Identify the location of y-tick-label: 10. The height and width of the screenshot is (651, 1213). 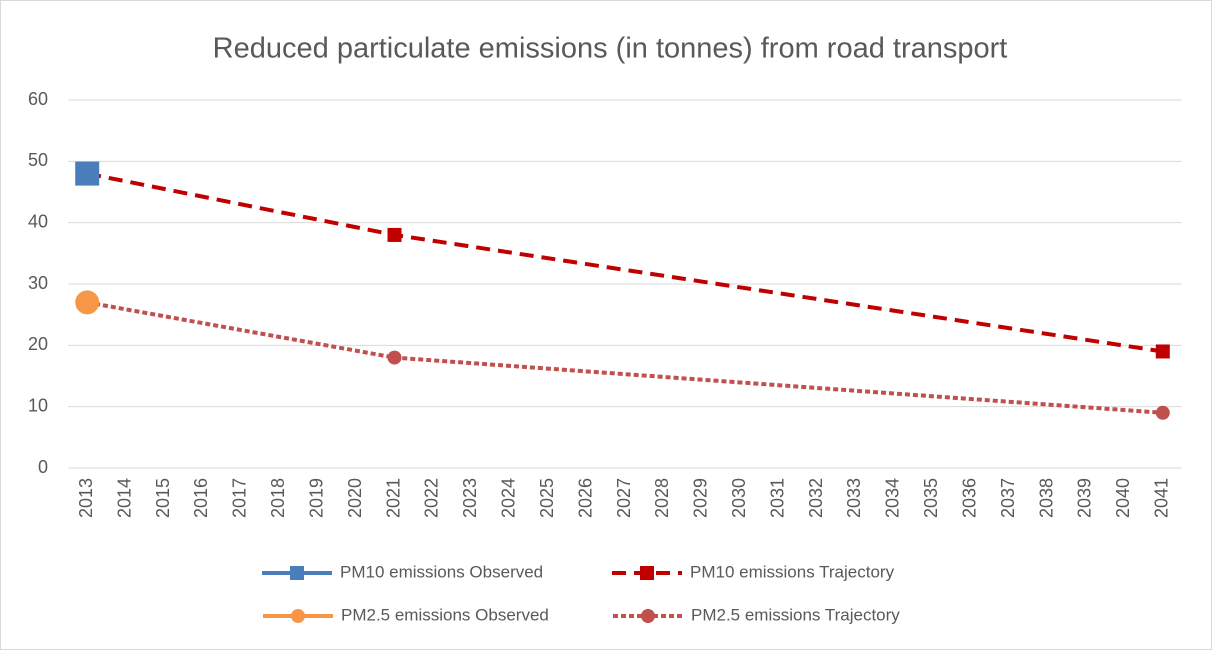
(38, 405).